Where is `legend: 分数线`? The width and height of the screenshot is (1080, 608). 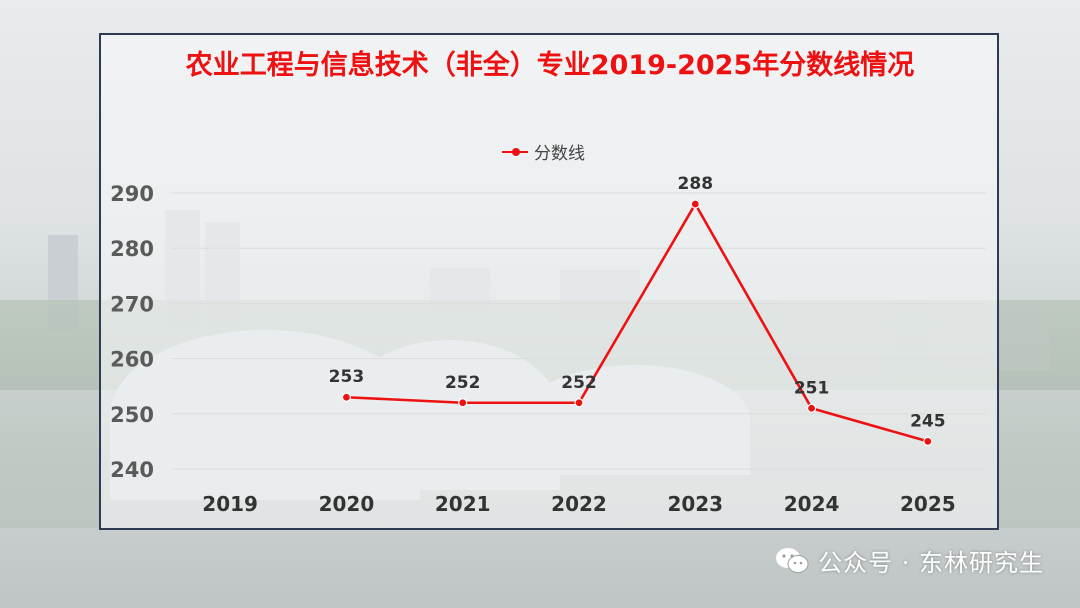 legend: 分数线 is located at coordinates (543, 151).